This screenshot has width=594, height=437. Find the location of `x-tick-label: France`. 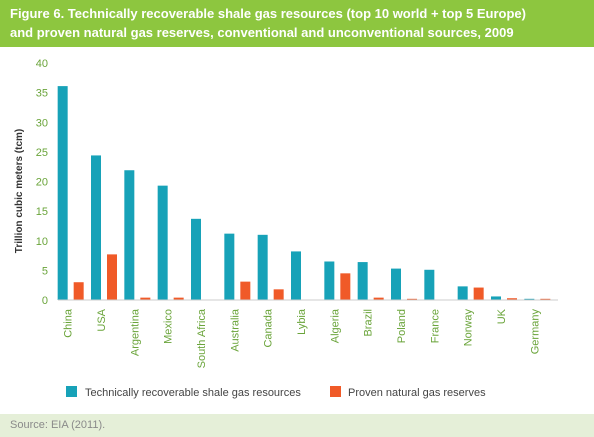

x-tick-label: France is located at coordinates (435, 326).